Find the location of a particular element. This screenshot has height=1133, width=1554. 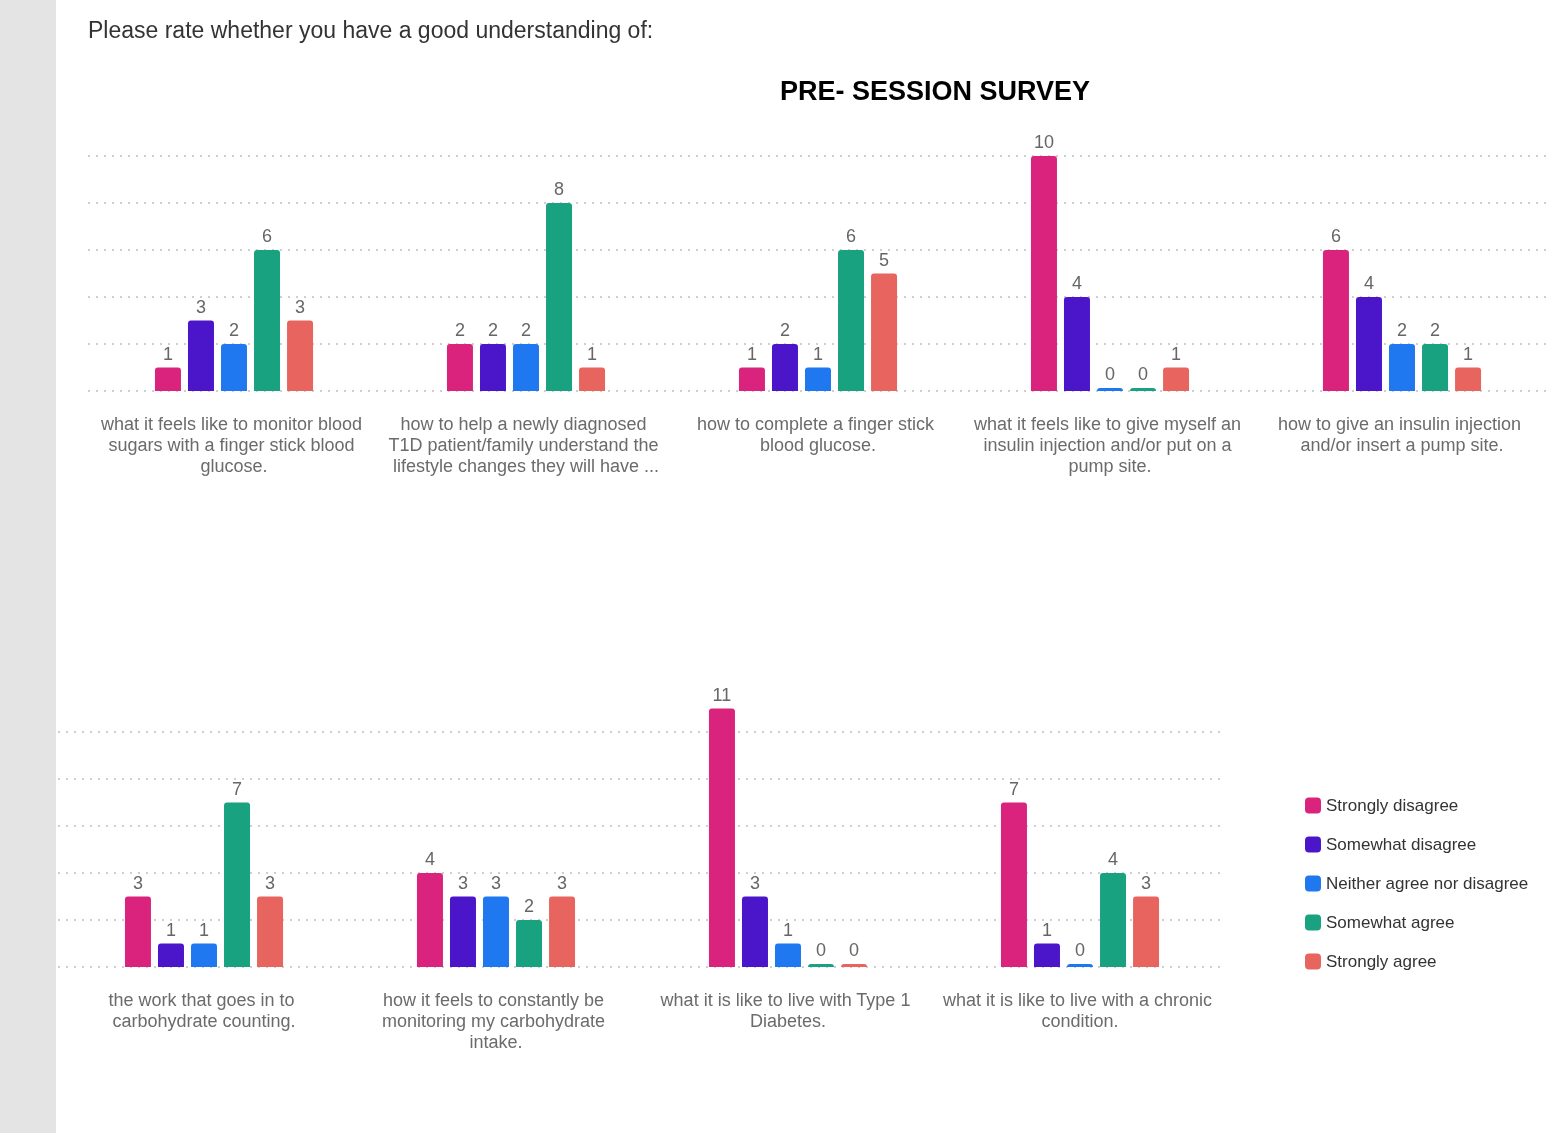

x-tick-label: how to give an insulin injection and/or insert a pump site. is located at coordinates (1402, 434).